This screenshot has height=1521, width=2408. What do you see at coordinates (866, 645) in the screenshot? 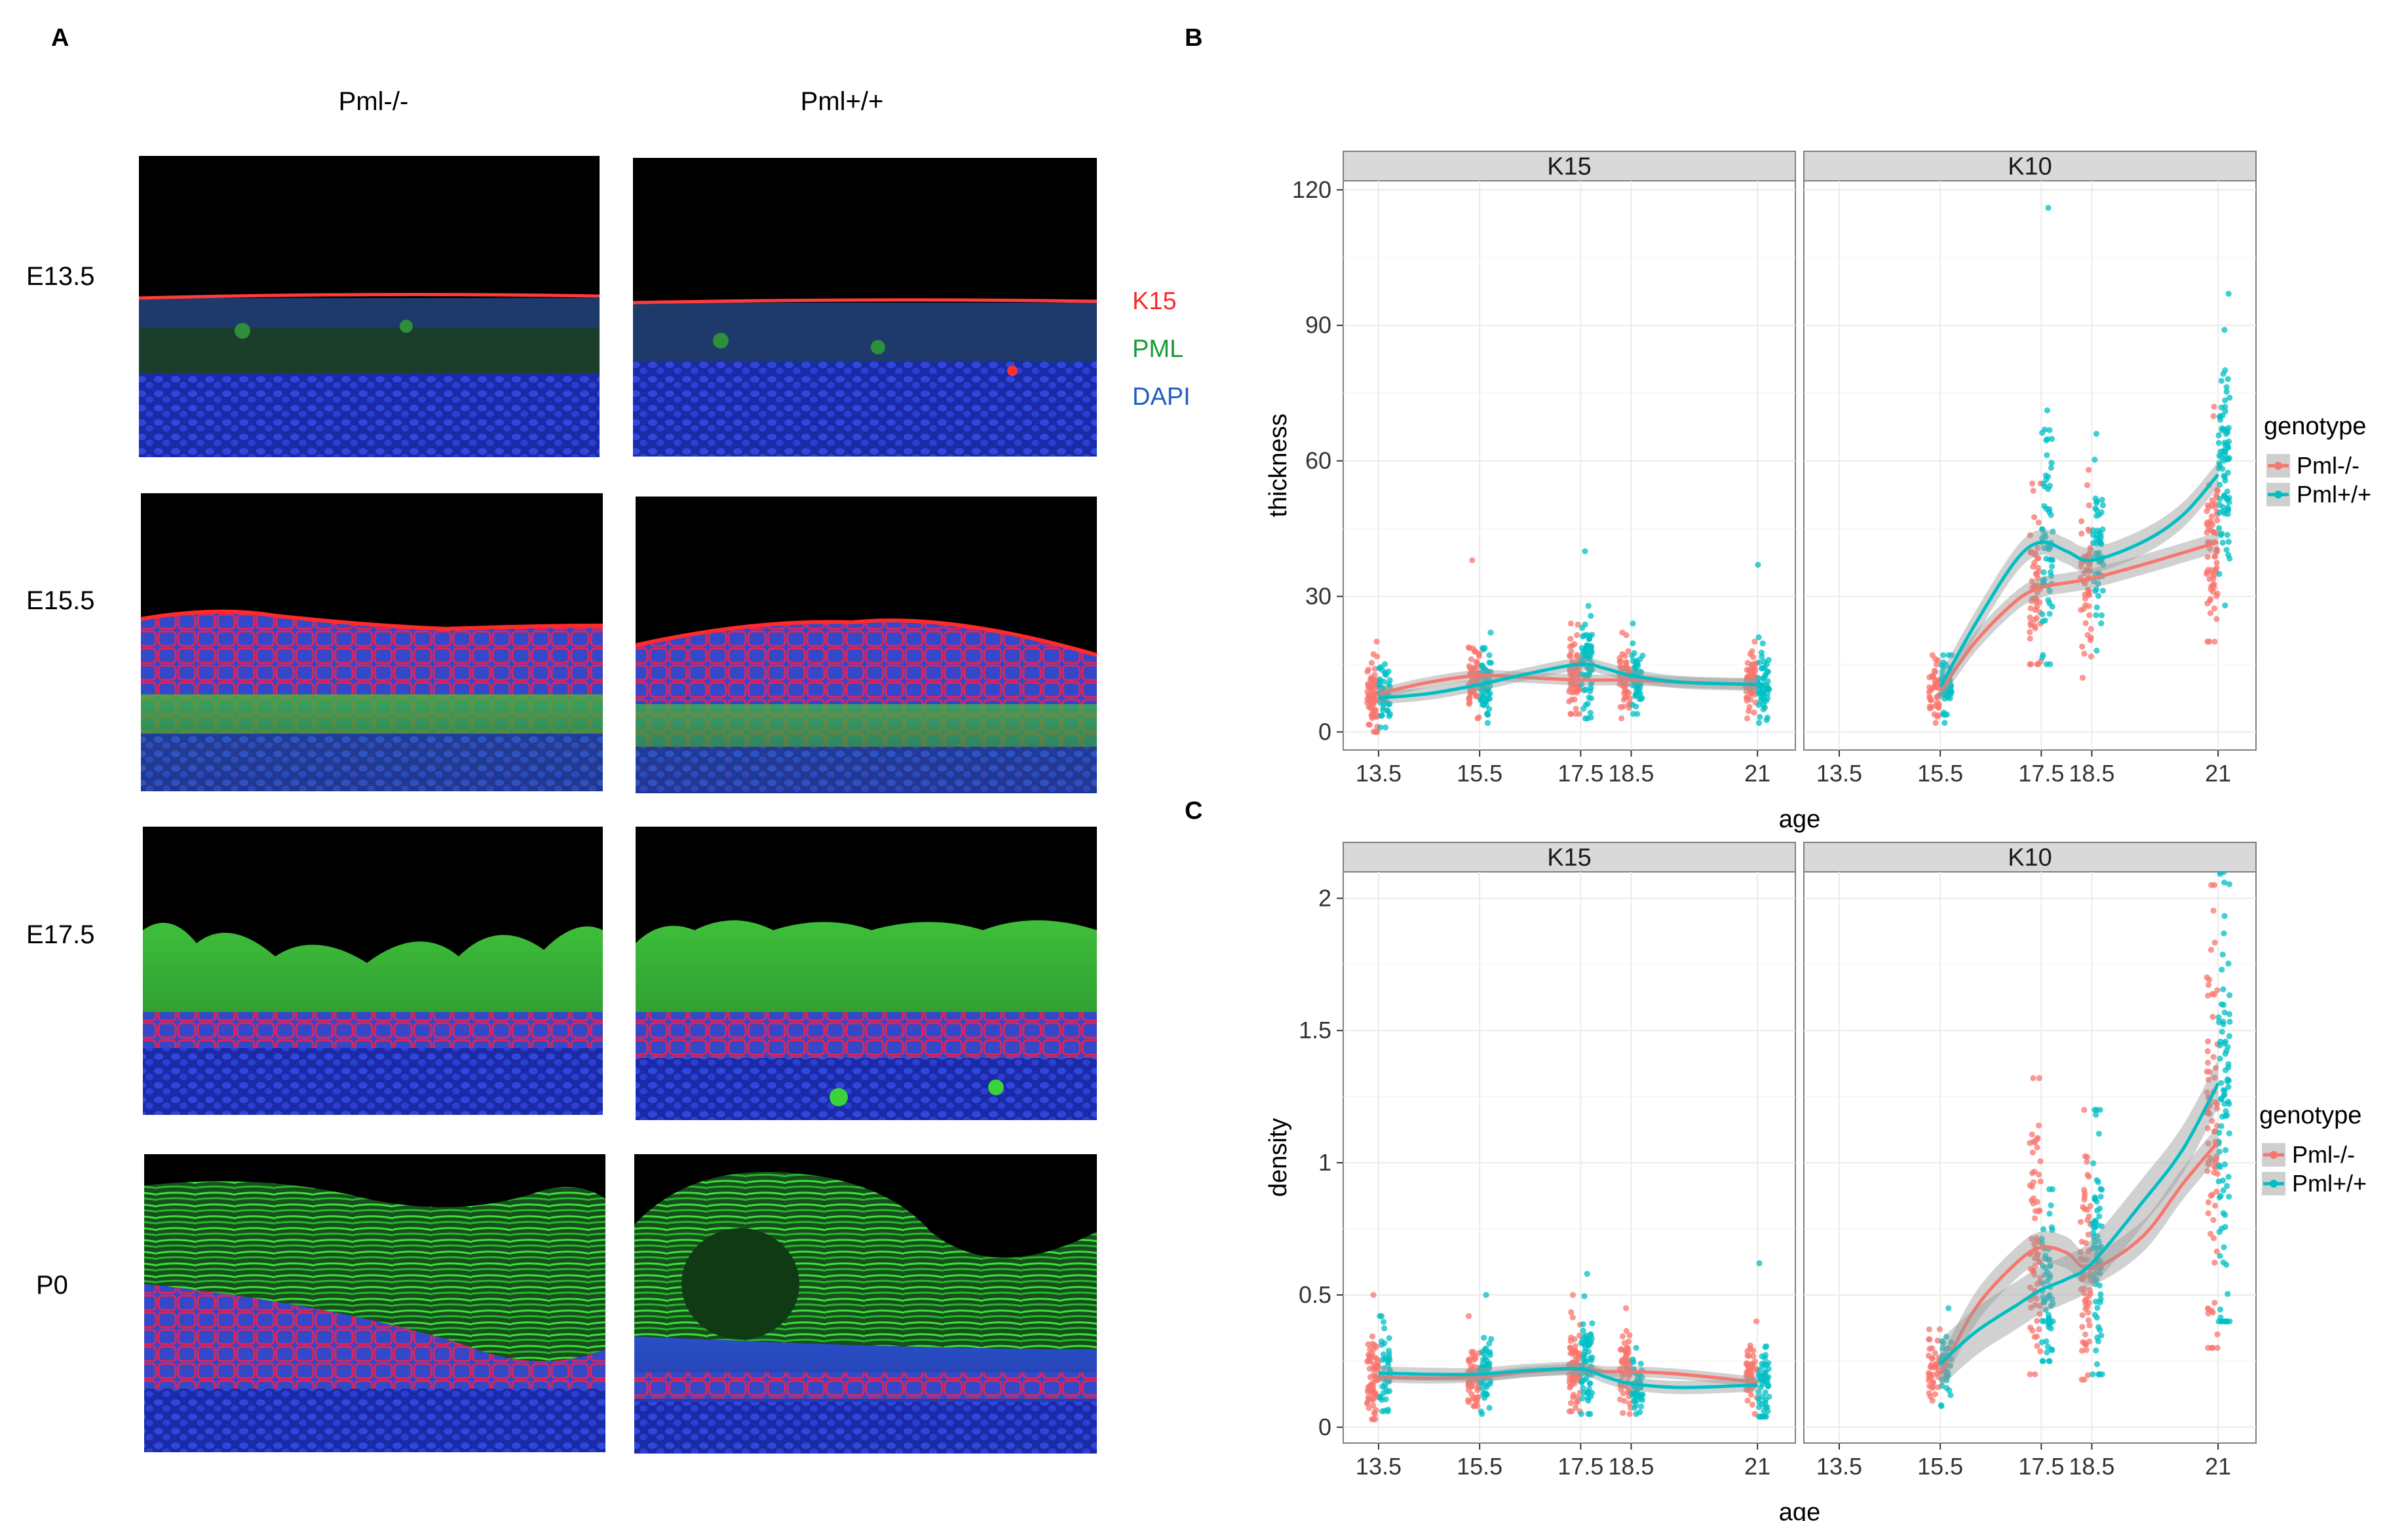
I see `micrograph-e15-5-pml-wt` at bounding box center [866, 645].